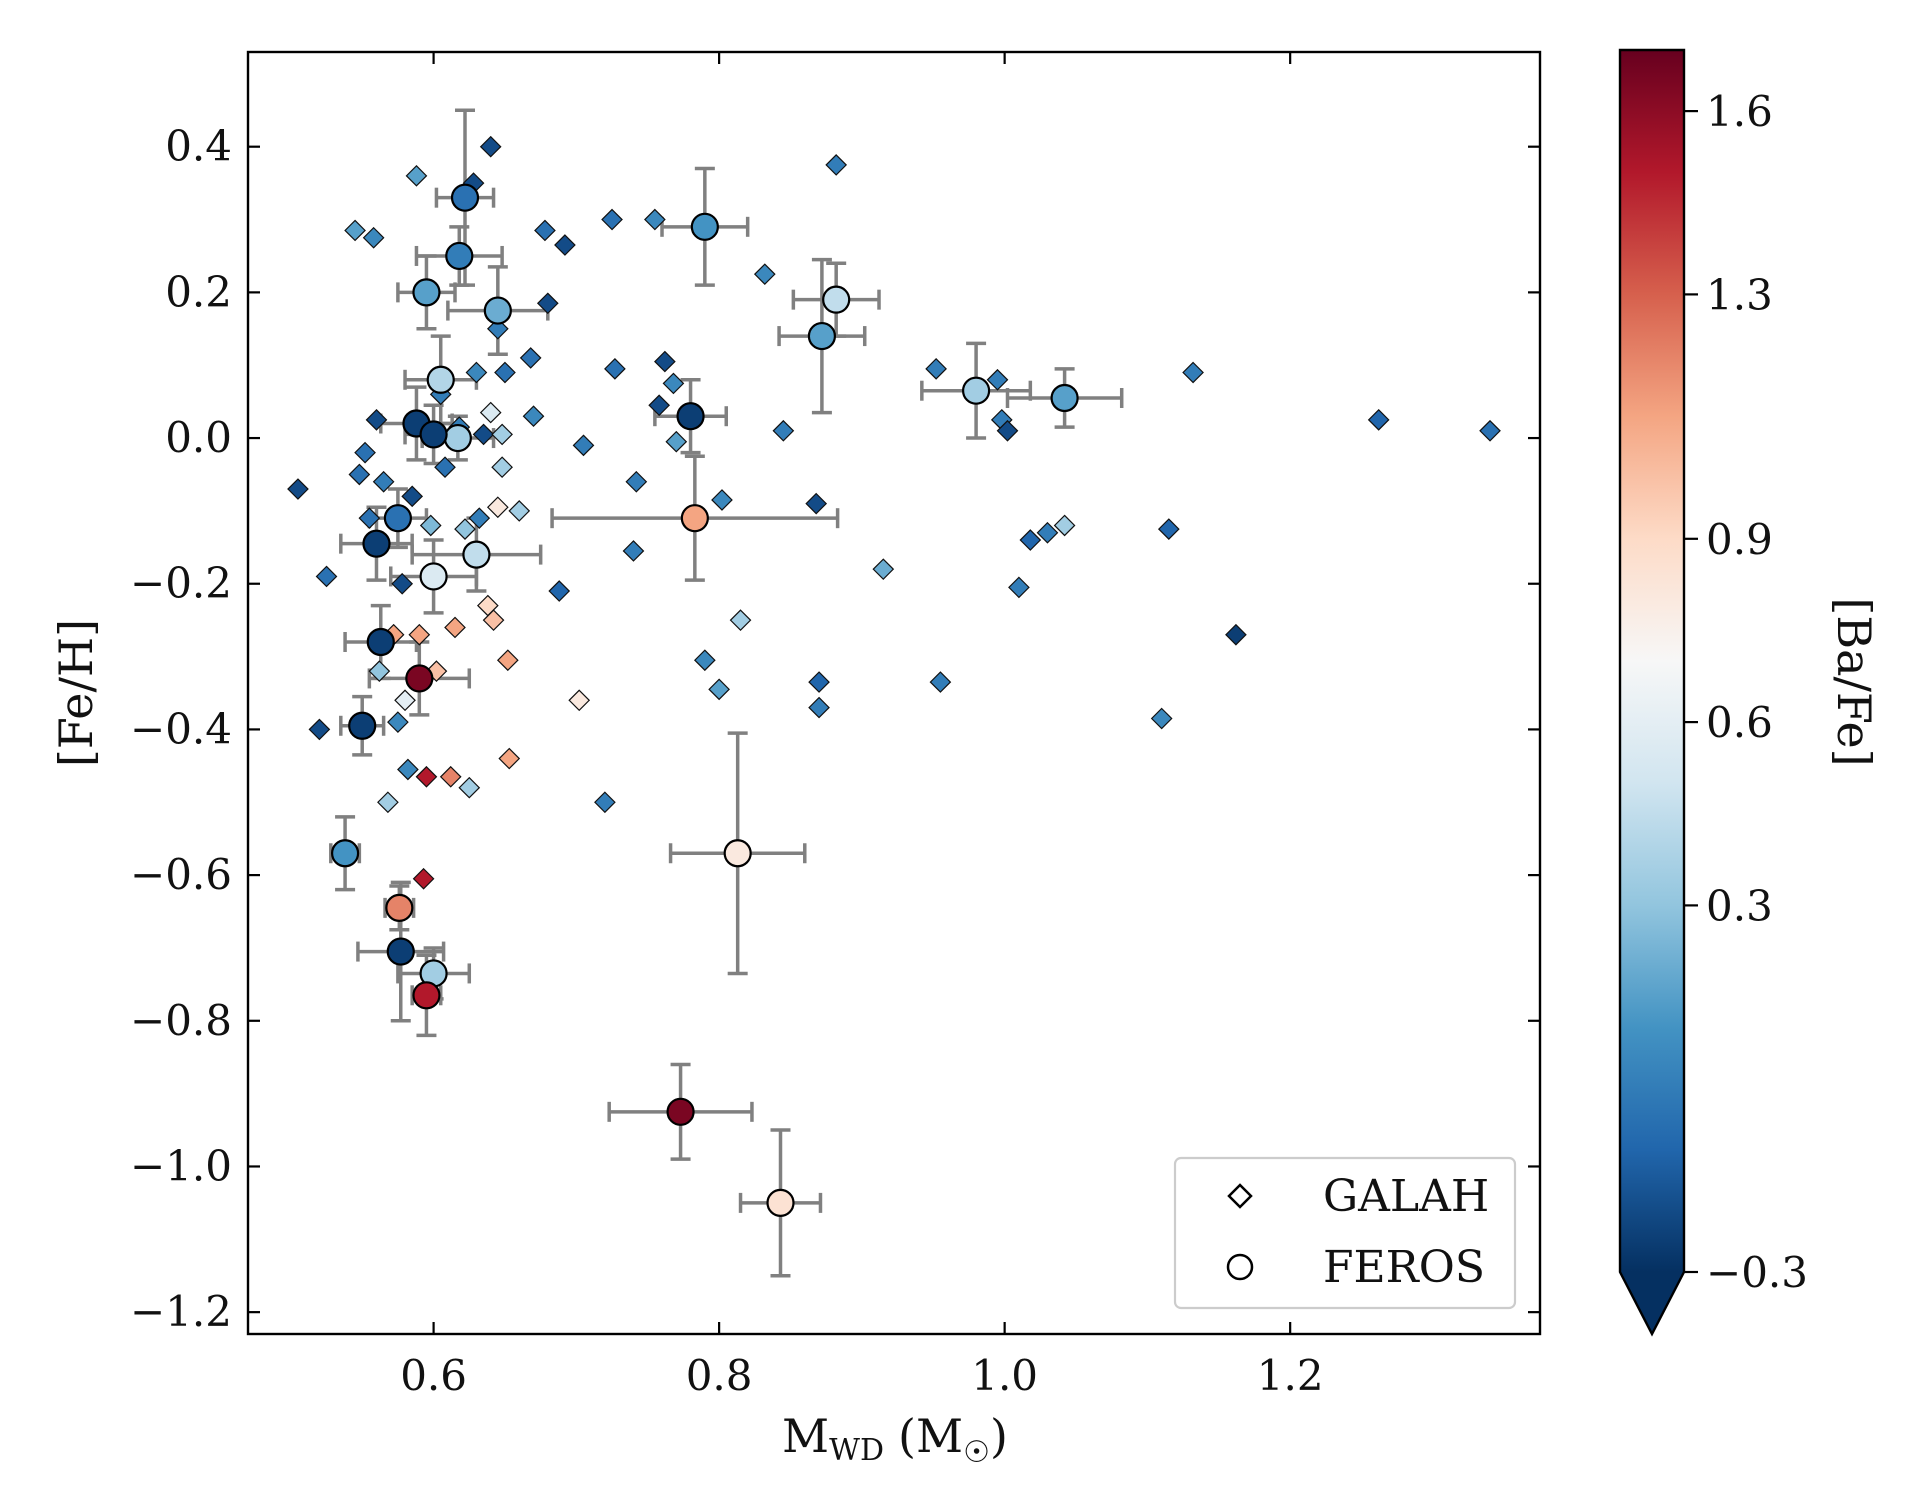 This screenshot has width=1920, height=1505. Describe the element at coordinates (999, 1436) in the screenshot. I see `x-axis-label-unit-close: )` at that location.